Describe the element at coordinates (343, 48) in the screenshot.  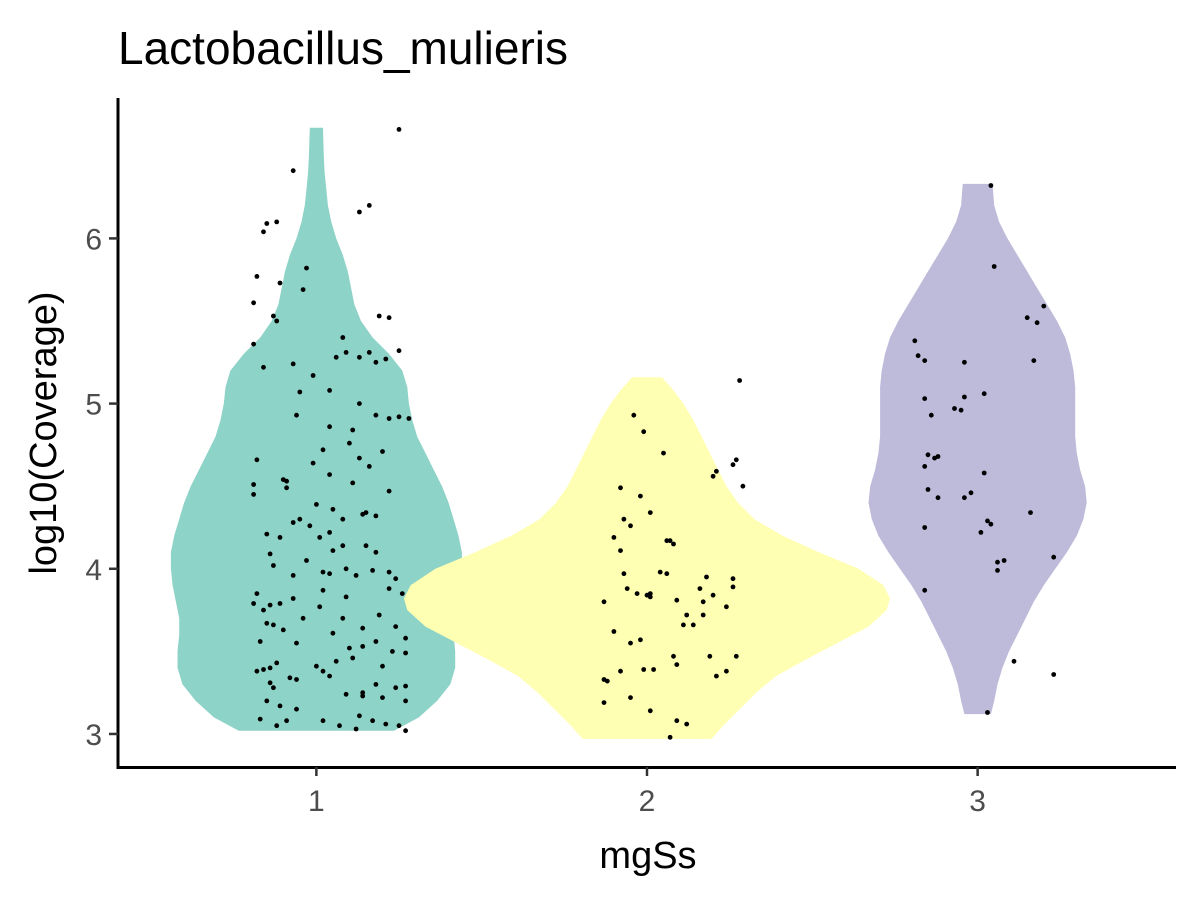
I see `chart-title: Lactobacillus_mulieris` at that location.